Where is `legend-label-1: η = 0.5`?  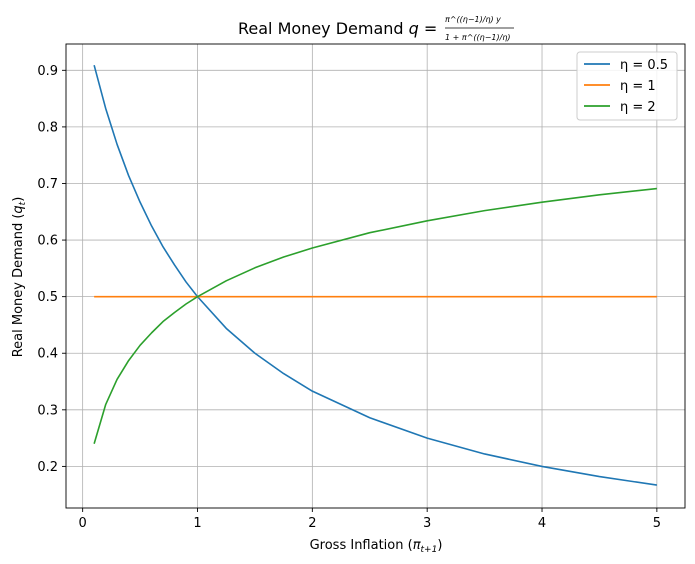
legend-label-1: η = 0.5 is located at coordinates (644, 65).